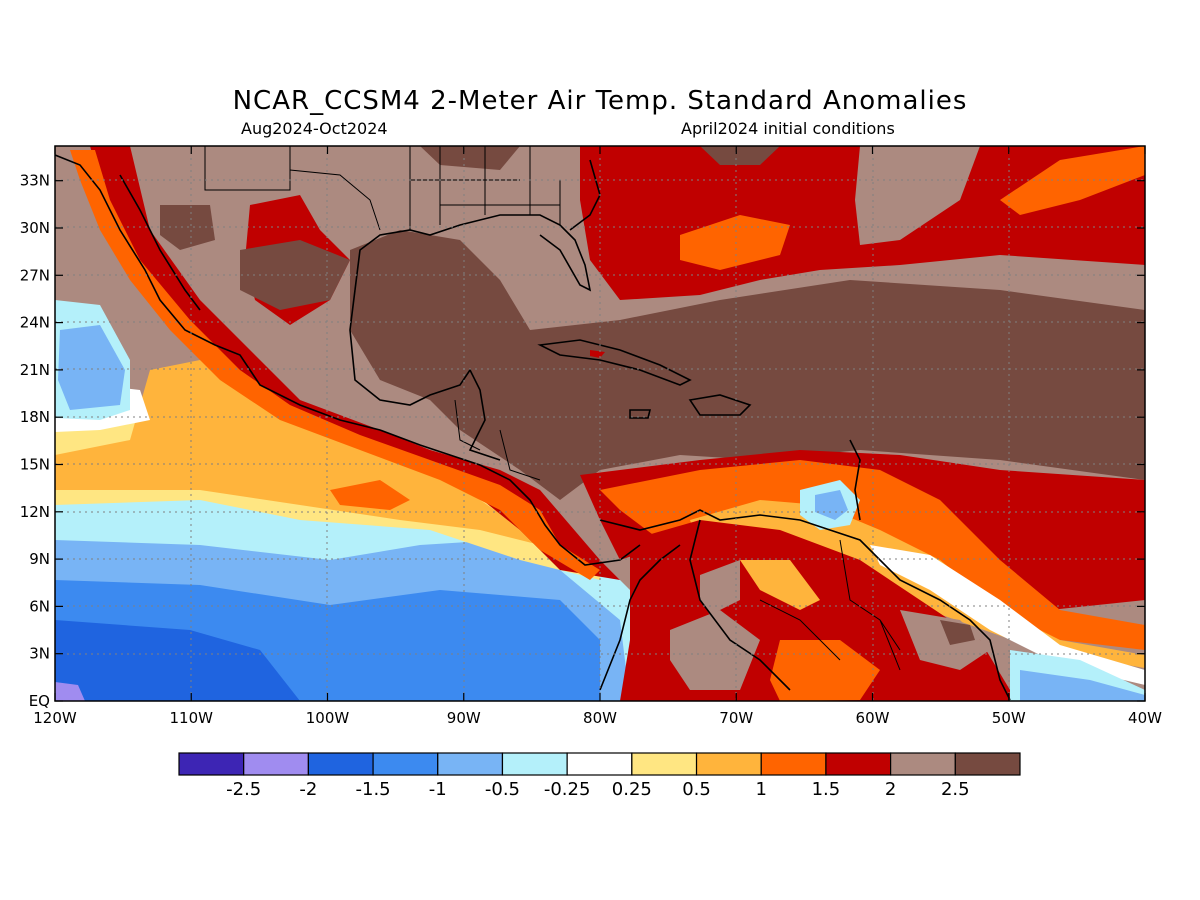  I want to click on colorbar-label: 0.5, so click(696, 789).